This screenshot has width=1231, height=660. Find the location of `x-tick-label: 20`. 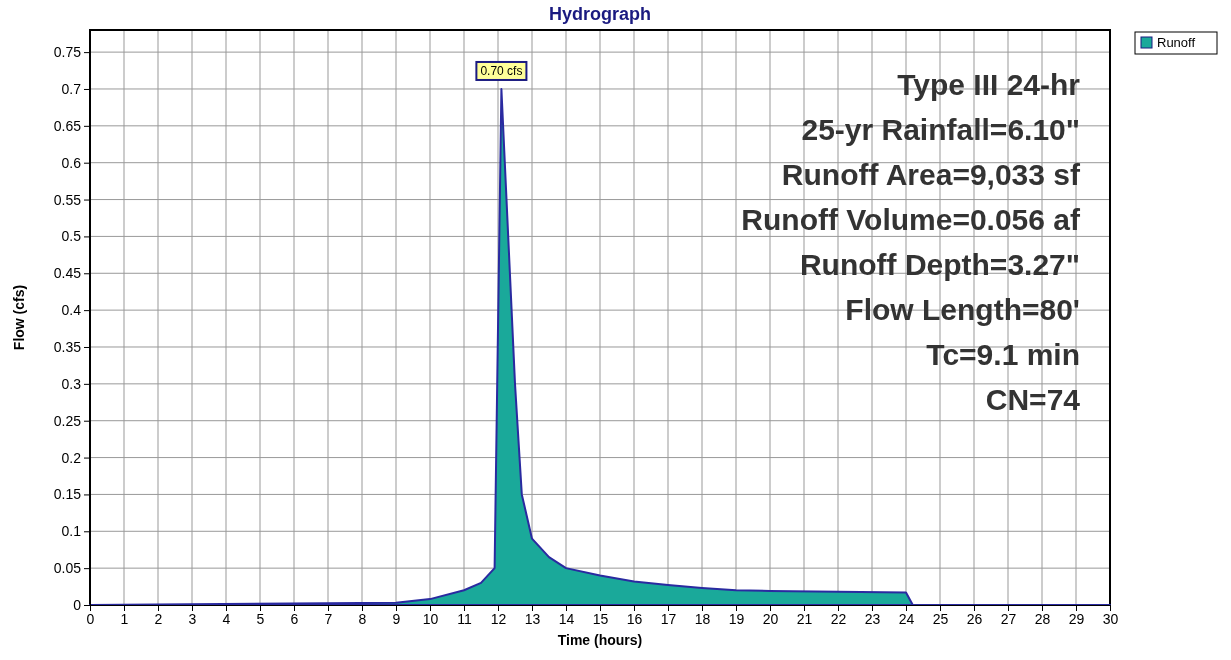

x-tick-label: 20 is located at coordinates (770, 618).